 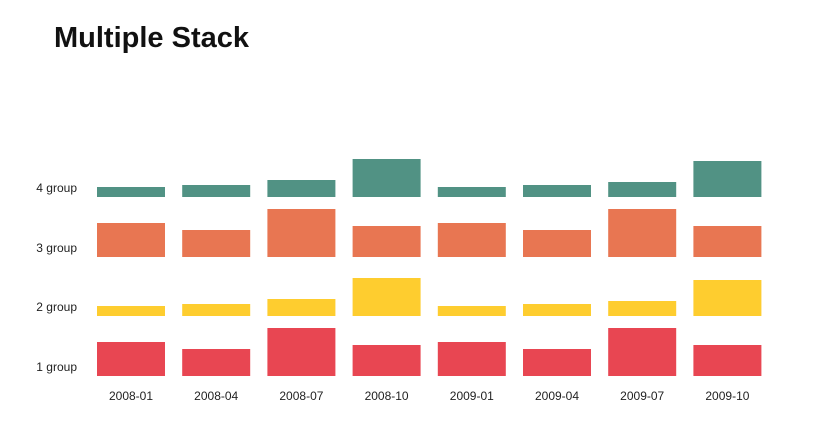 What do you see at coordinates (557, 396) in the screenshot?
I see `category-label: 2009-04` at bounding box center [557, 396].